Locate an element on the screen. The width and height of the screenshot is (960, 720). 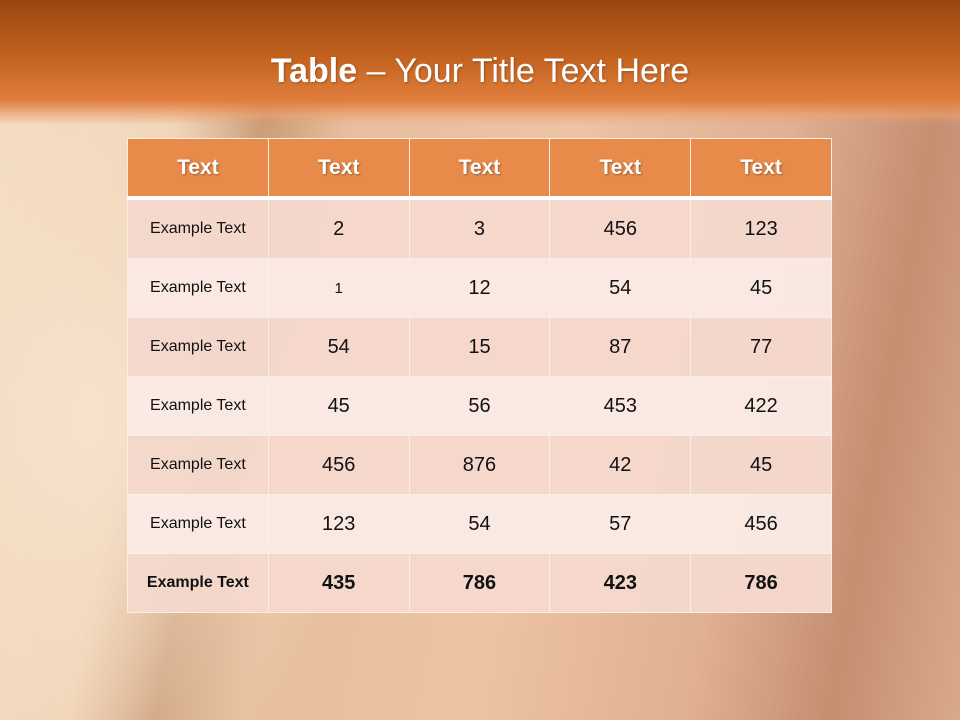
table-row: Example Text 1 12 54 45 is located at coordinates (479, 288).